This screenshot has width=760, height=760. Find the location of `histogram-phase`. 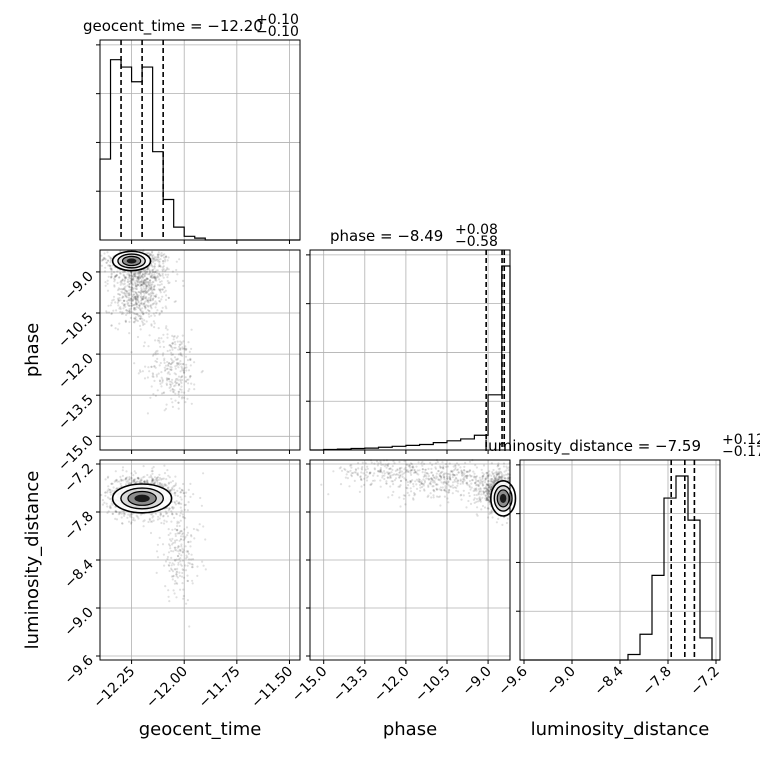

histogram-phase is located at coordinates (410, 358).